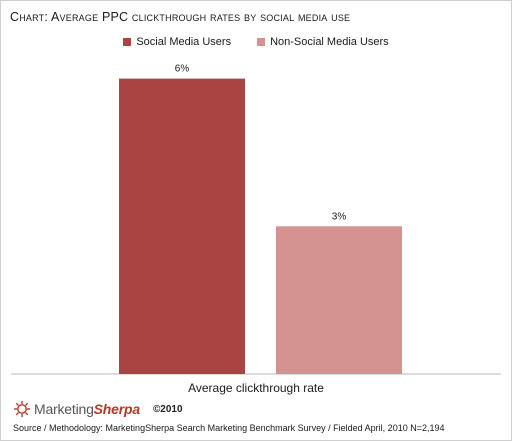 The image size is (512, 441). What do you see at coordinates (167, 409) in the screenshot?
I see `brand-copyright: ©2010` at bounding box center [167, 409].